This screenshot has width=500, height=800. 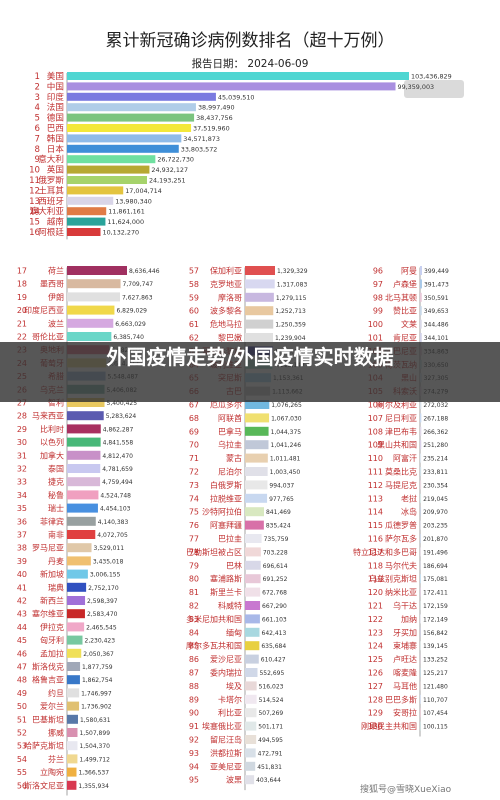 What do you see at coordinates (194, 431) in the screenshot?
I see `col2-rank: 69` at bounding box center [194, 431].